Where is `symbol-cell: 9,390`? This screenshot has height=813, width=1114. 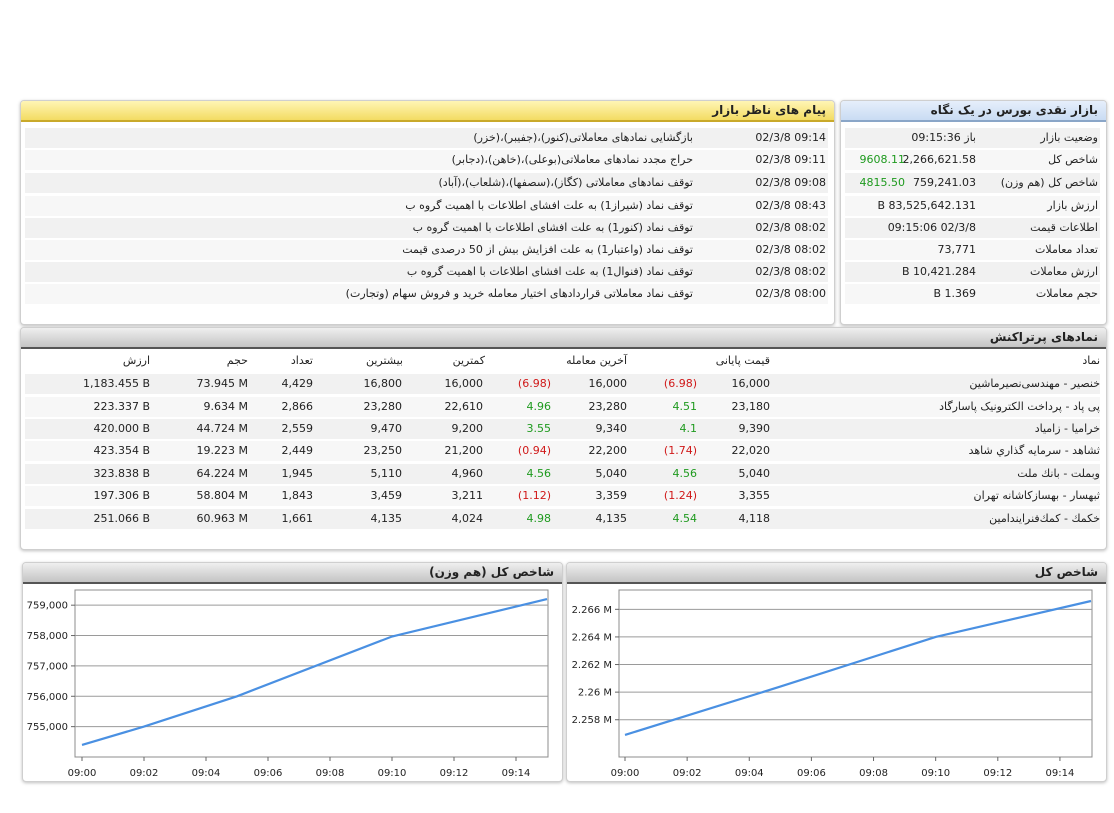
symbol-cell: 9,390 is located at coordinates (754, 428).